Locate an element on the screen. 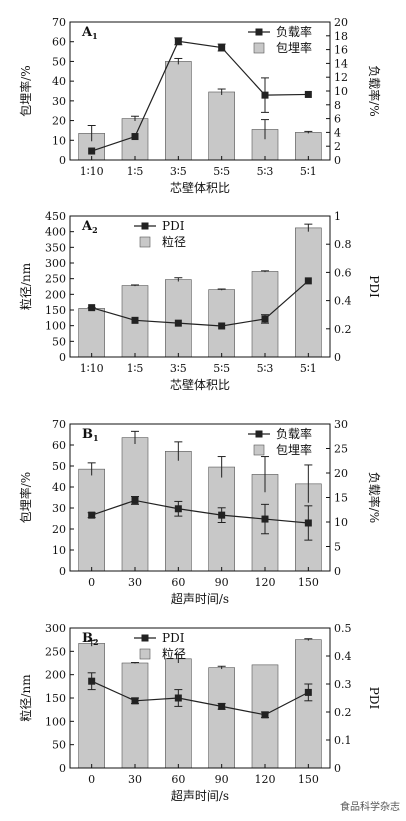 This screenshot has width=406, height=821. y2-axis-title: 负载率/% is located at coordinates (374, 90).